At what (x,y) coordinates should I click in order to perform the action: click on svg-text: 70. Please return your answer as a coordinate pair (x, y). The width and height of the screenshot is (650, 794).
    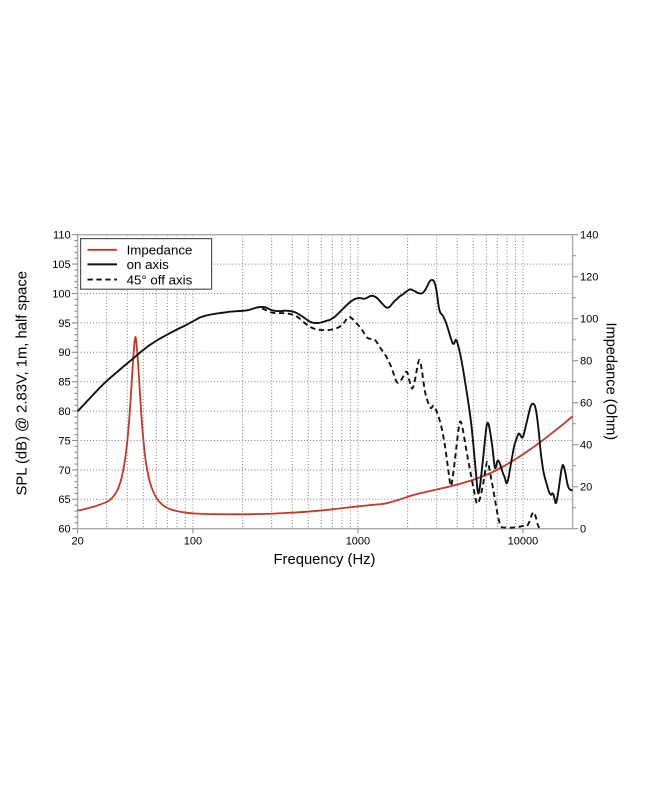
    Looking at the image, I should click on (64, 471).